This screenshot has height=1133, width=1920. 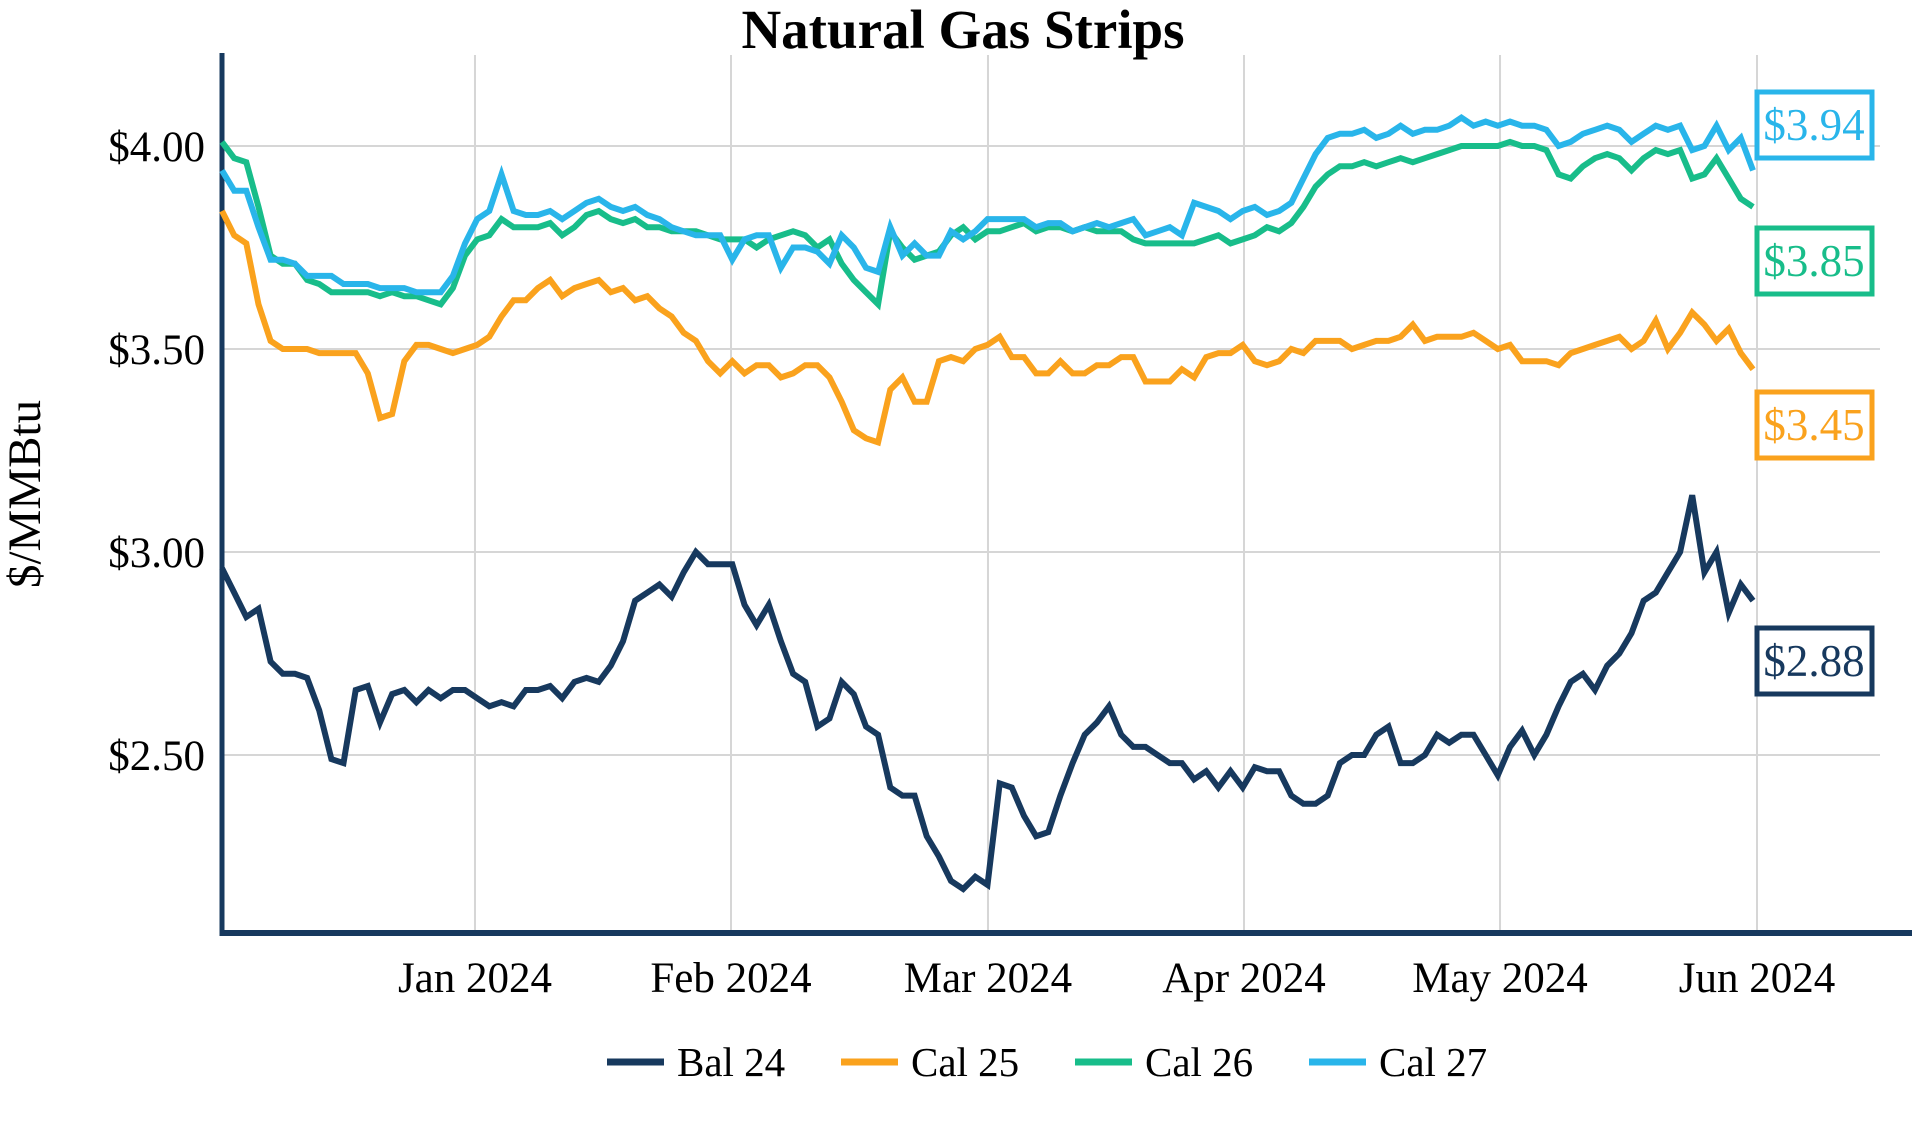 What do you see at coordinates (1500, 978) in the screenshot?
I see `x-tick-label-may-2024: May 2024` at bounding box center [1500, 978].